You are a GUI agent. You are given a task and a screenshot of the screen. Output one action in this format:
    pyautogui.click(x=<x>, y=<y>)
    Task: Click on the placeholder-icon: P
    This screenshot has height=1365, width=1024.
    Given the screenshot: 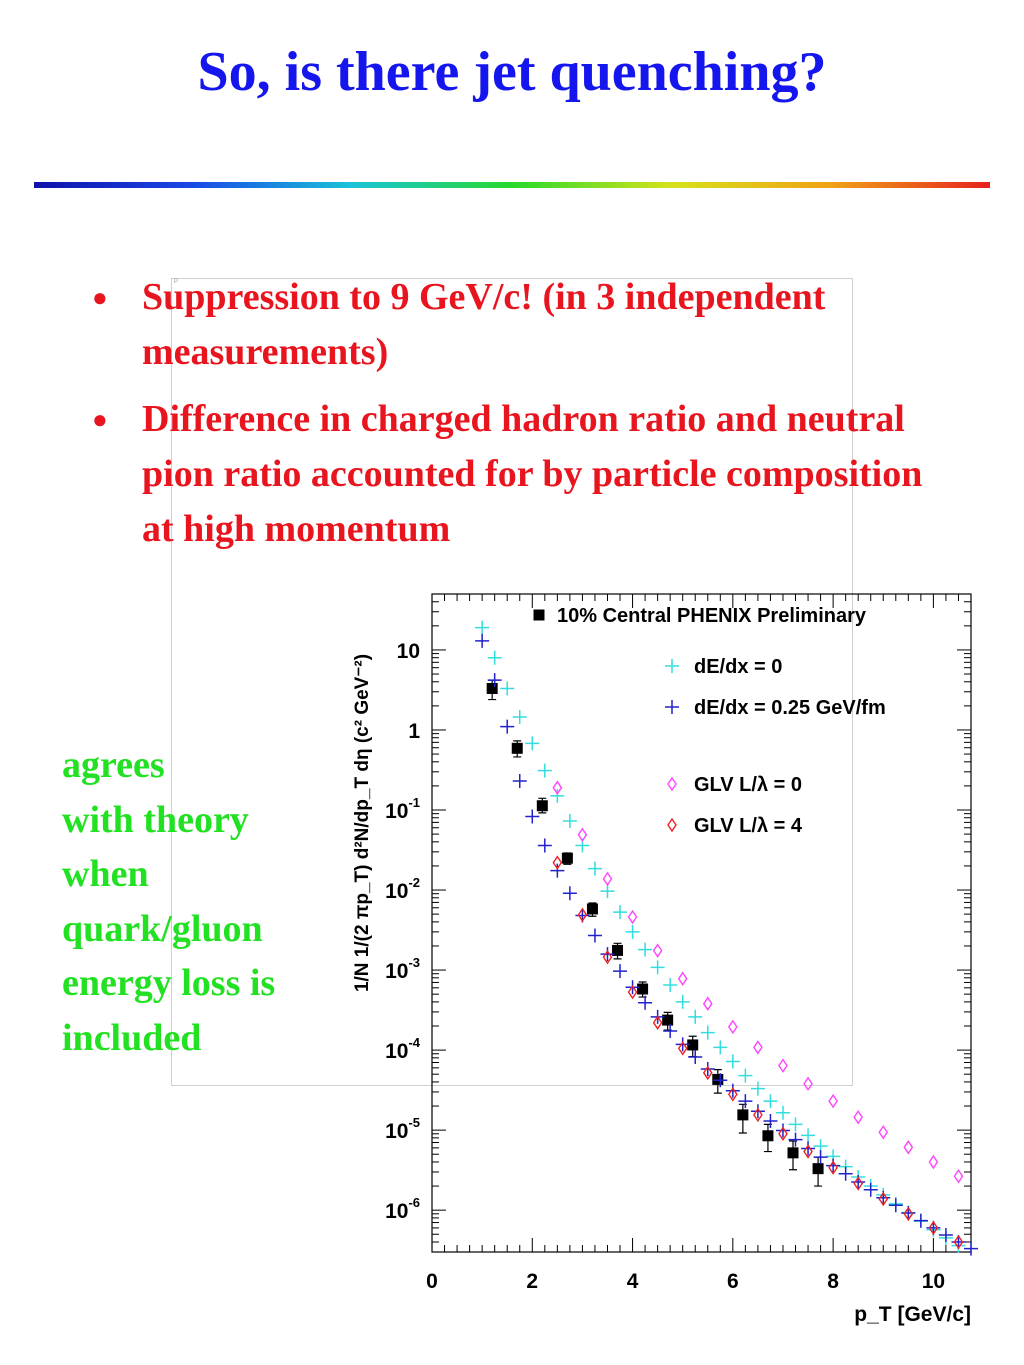 What is the action you would take?
    pyautogui.click(x=176, y=282)
    